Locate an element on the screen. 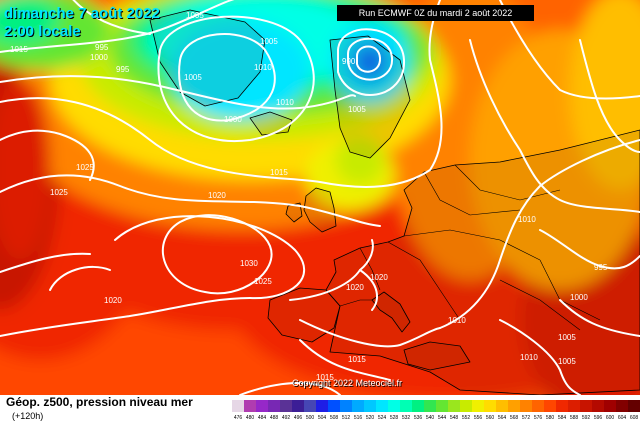 Image resolution: width=640 pixels, height=427 pixels. color-scale-value: 572 is located at coordinates (526, 418).